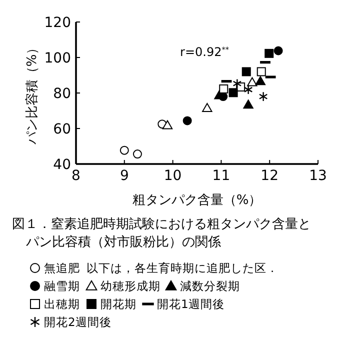 This screenshot has height=348, width=354. I want to click on x-axis-title: 粗タンパク含量（%）, so click(197, 200).